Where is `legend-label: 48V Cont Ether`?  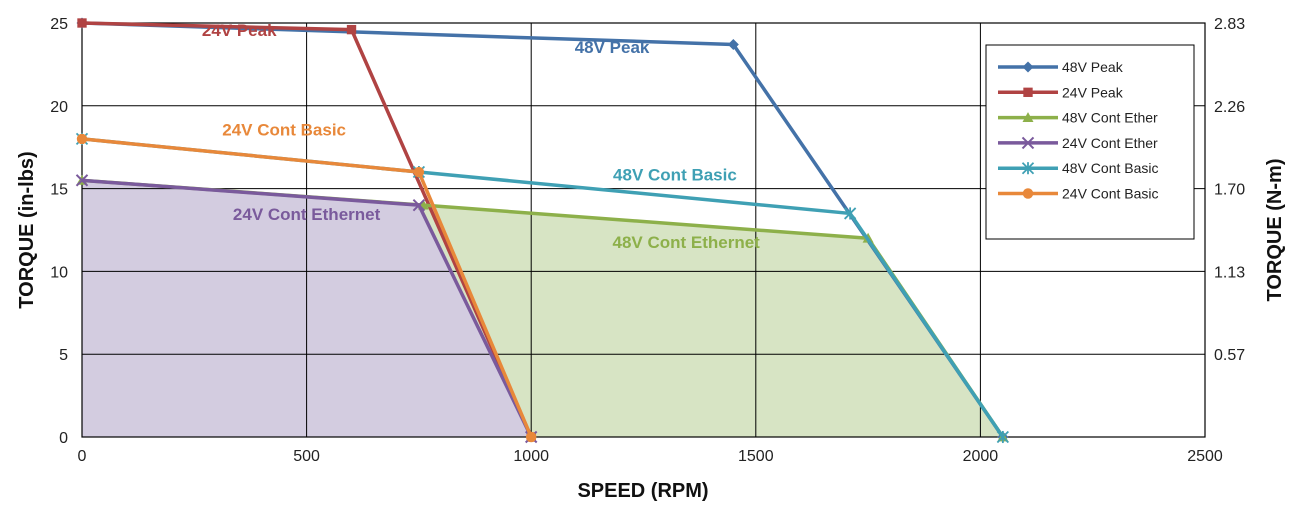
legend-label: 48V Cont Ether is located at coordinates (1110, 118).